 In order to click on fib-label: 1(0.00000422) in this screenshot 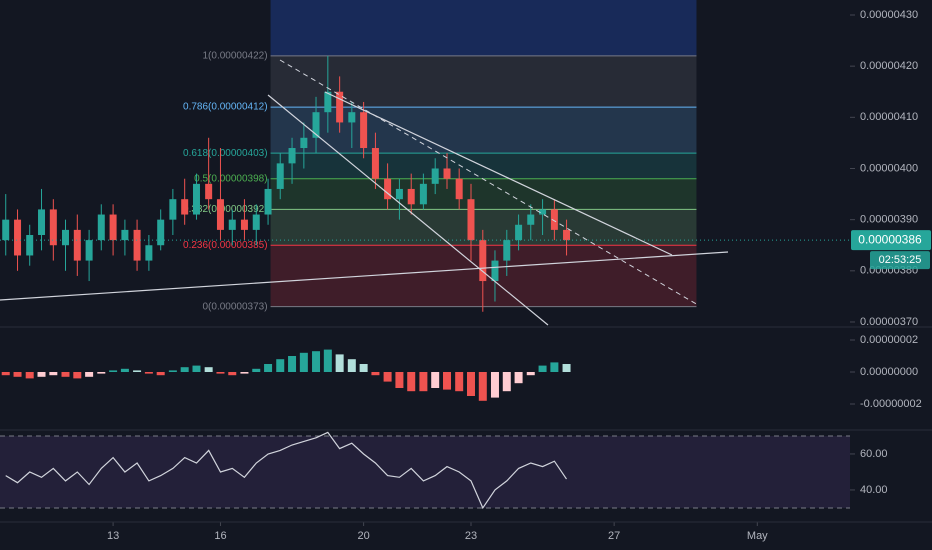, I will do `click(235, 56)`.